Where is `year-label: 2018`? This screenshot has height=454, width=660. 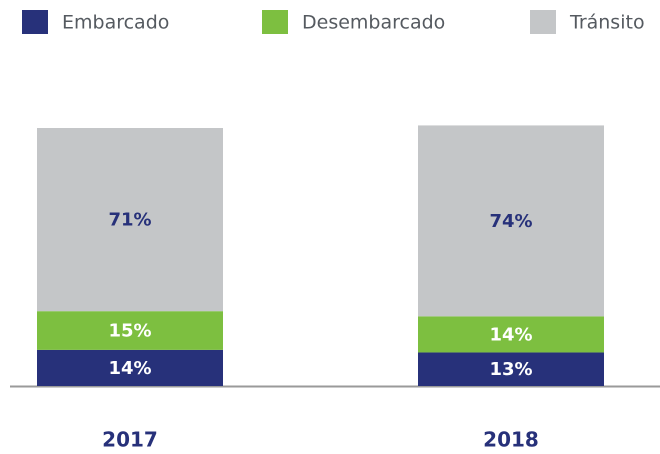 year-label: 2018 is located at coordinates (511, 440).